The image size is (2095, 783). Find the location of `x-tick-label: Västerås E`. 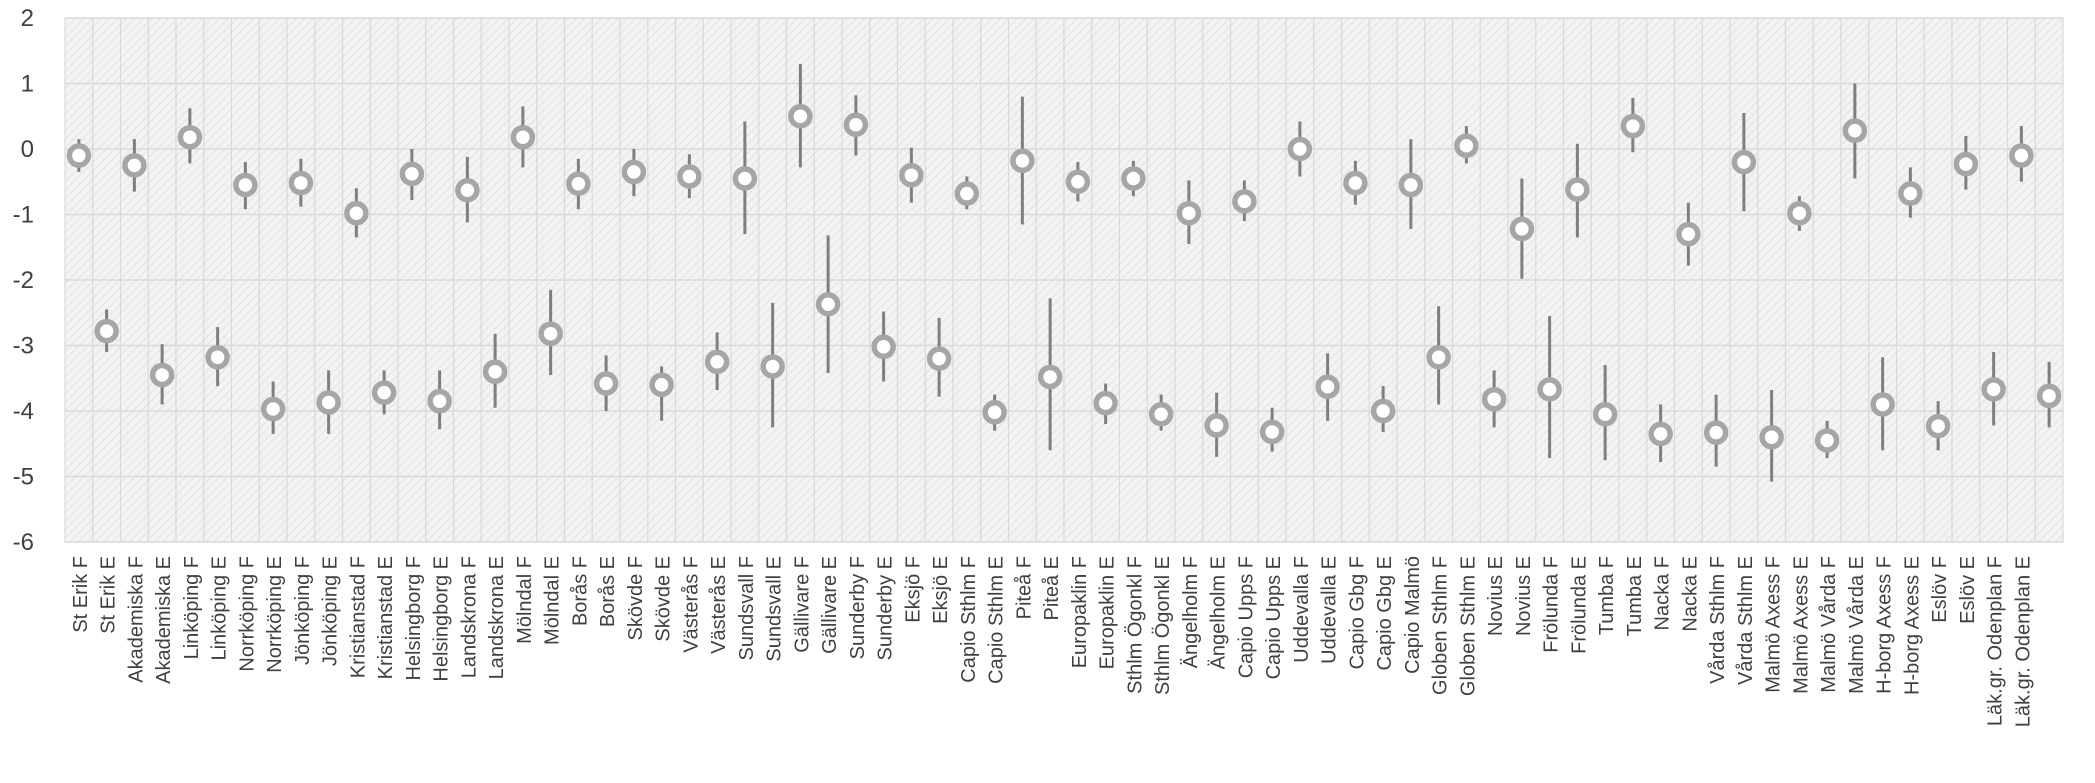

x-tick-label: Västerås E is located at coordinates (719, 605).